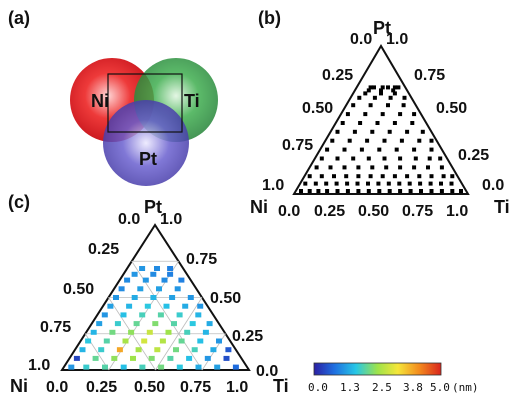  Describe the element at coordinates (451, 108) in the screenshot. I see `right-tick-b-2: 0.50` at that location.